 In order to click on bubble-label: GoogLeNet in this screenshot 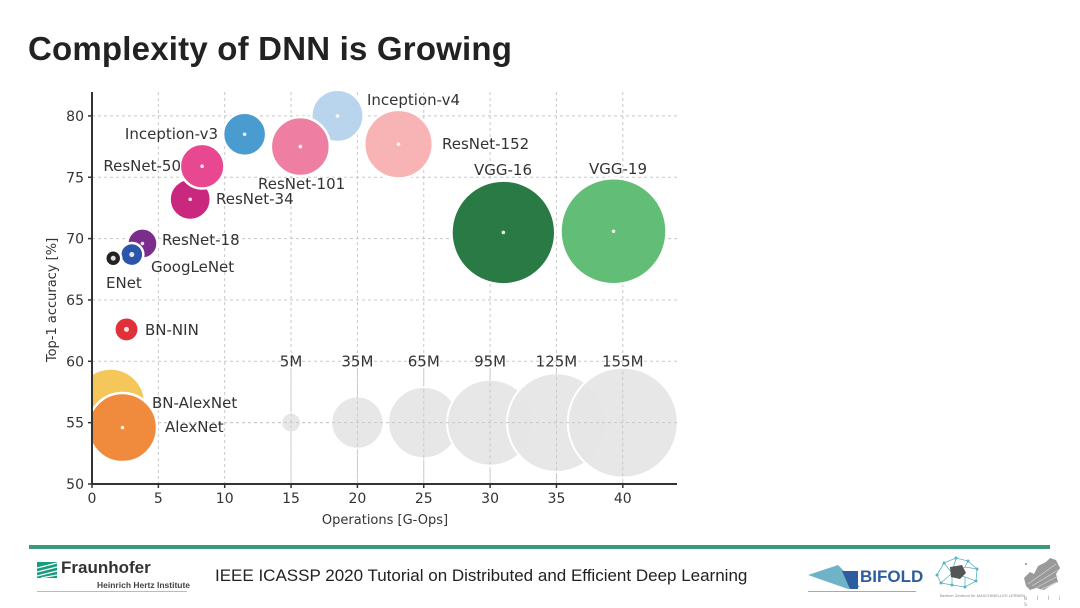, I will do `click(192, 267)`.